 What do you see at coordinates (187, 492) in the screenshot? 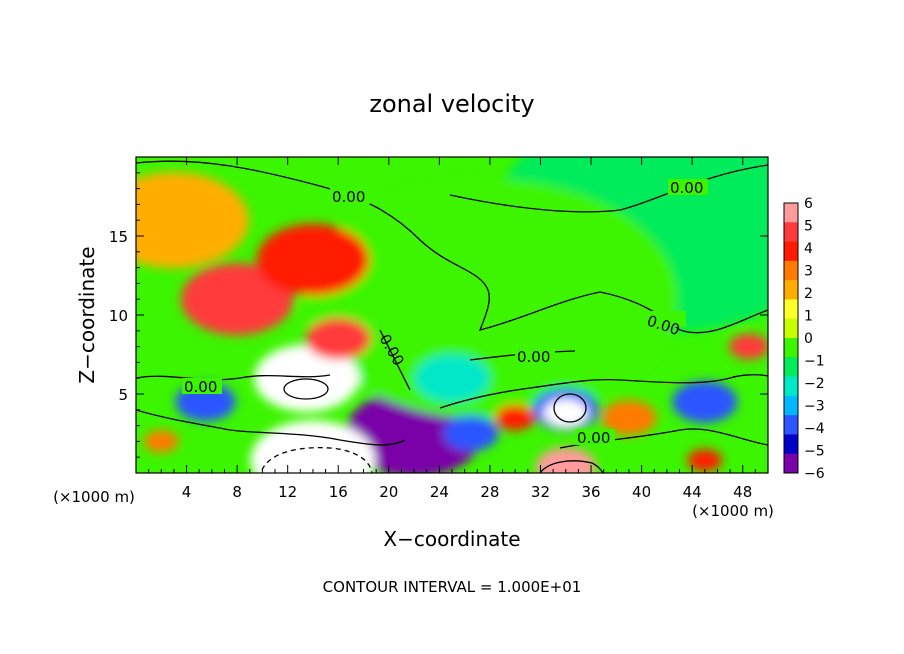
I see `x-tick-label: 4` at bounding box center [187, 492].